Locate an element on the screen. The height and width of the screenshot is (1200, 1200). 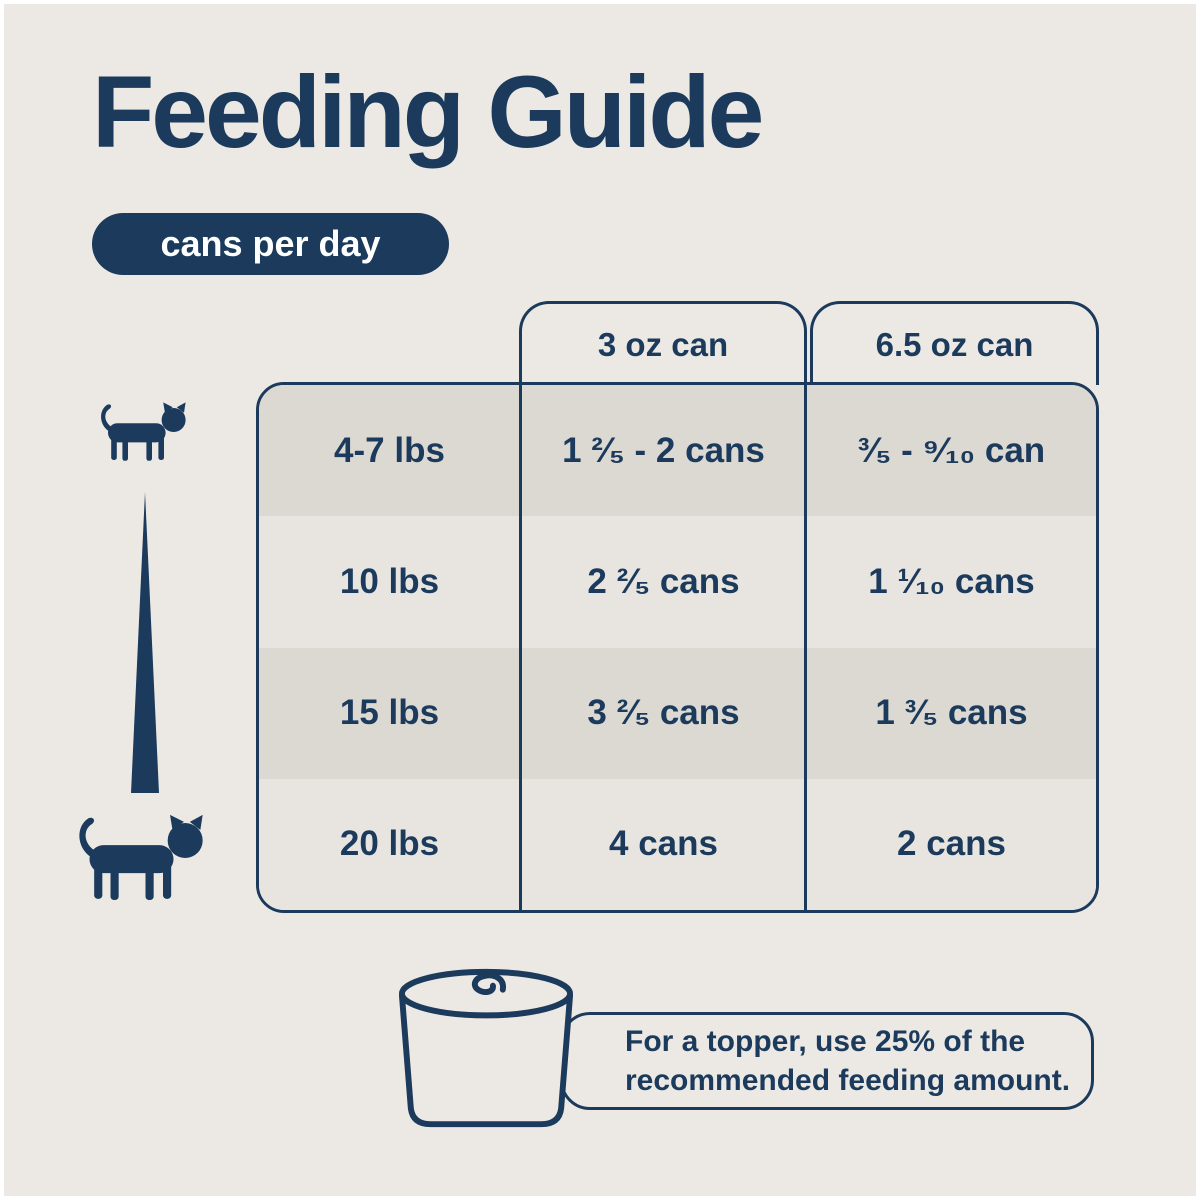
can-icon is located at coordinates (486, 1048).